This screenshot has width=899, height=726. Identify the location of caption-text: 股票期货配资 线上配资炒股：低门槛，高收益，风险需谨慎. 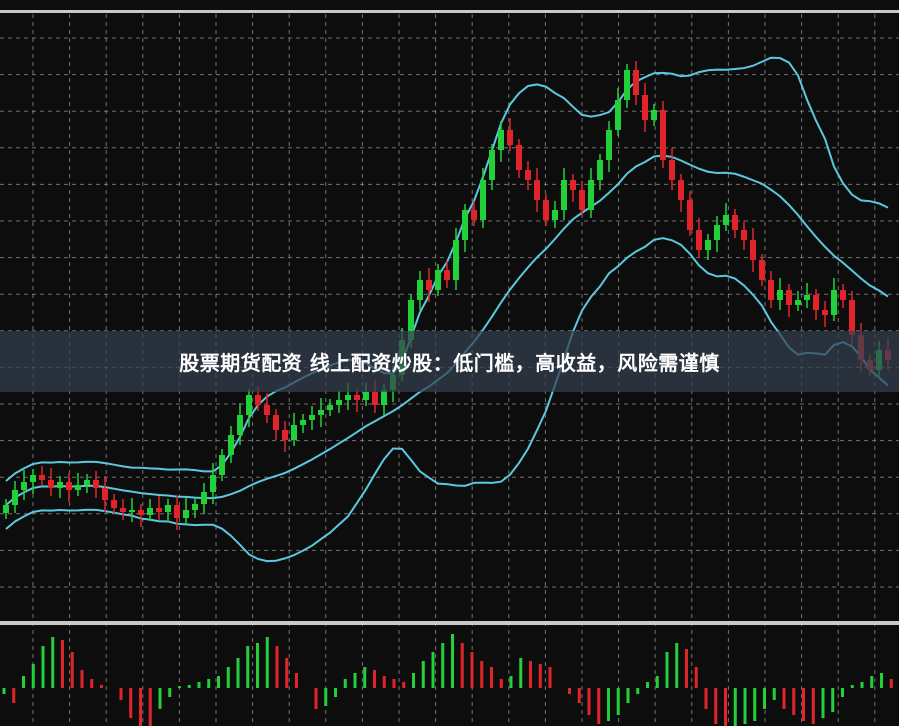
(449, 363).